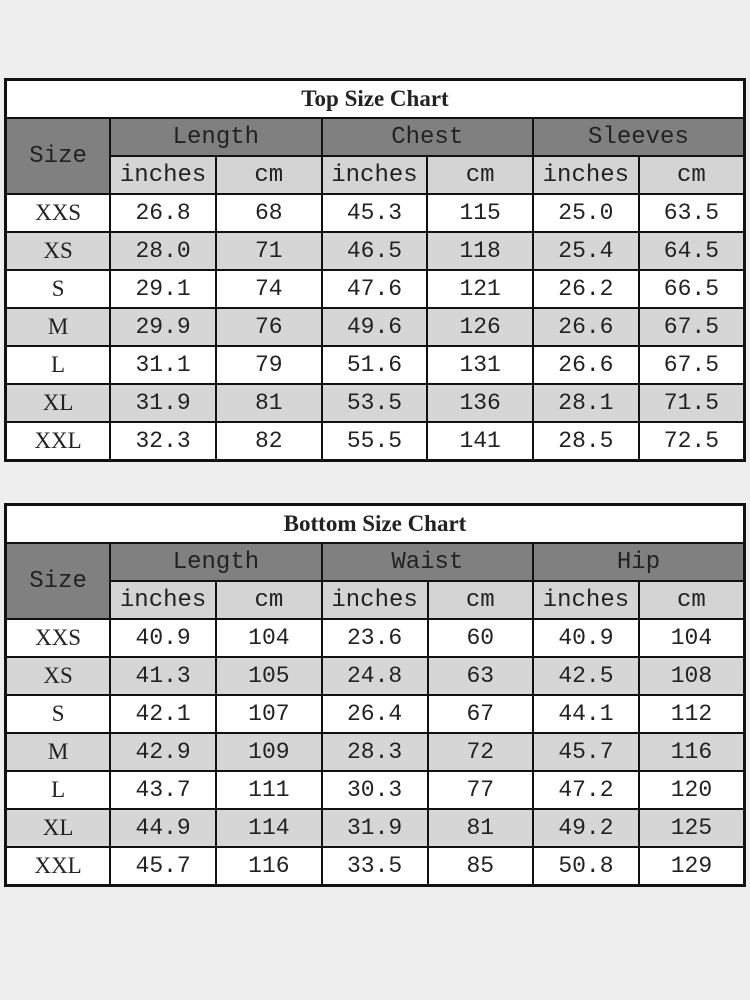 Image resolution: width=750 pixels, height=1000 pixels. Describe the element at coordinates (638, 137) in the screenshot. I see `group-header-sleeves: Sleeves` at that location.